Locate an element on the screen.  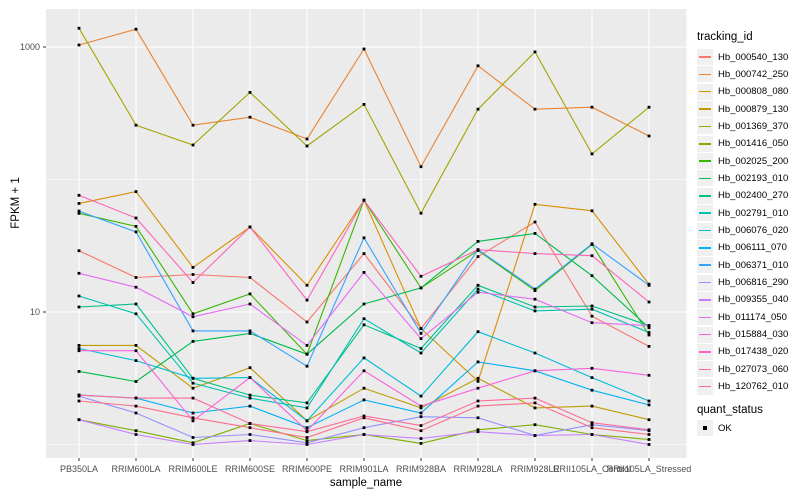
legend-item-label: Hb_000742_250 is located at coordinates (753, 74).